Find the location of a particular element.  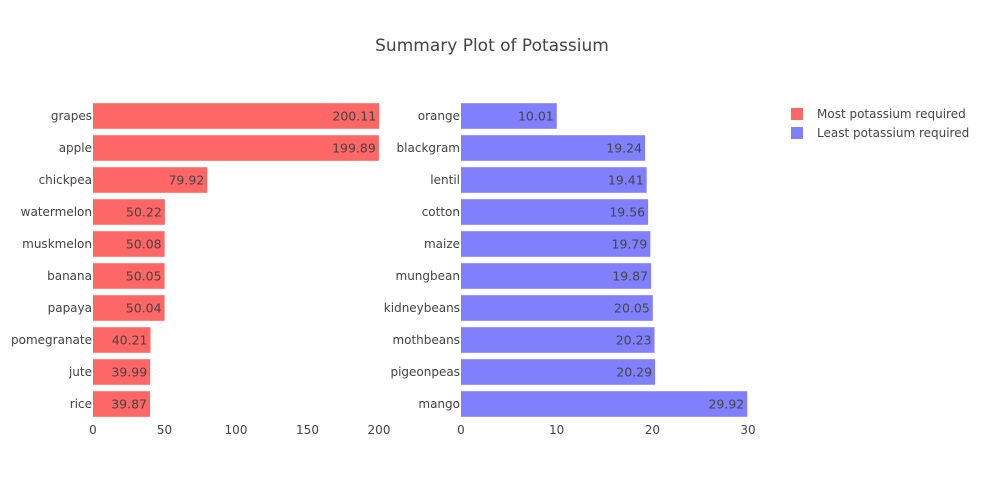

category-label-chickpea: chickpea is located at coordinates (65, 180).